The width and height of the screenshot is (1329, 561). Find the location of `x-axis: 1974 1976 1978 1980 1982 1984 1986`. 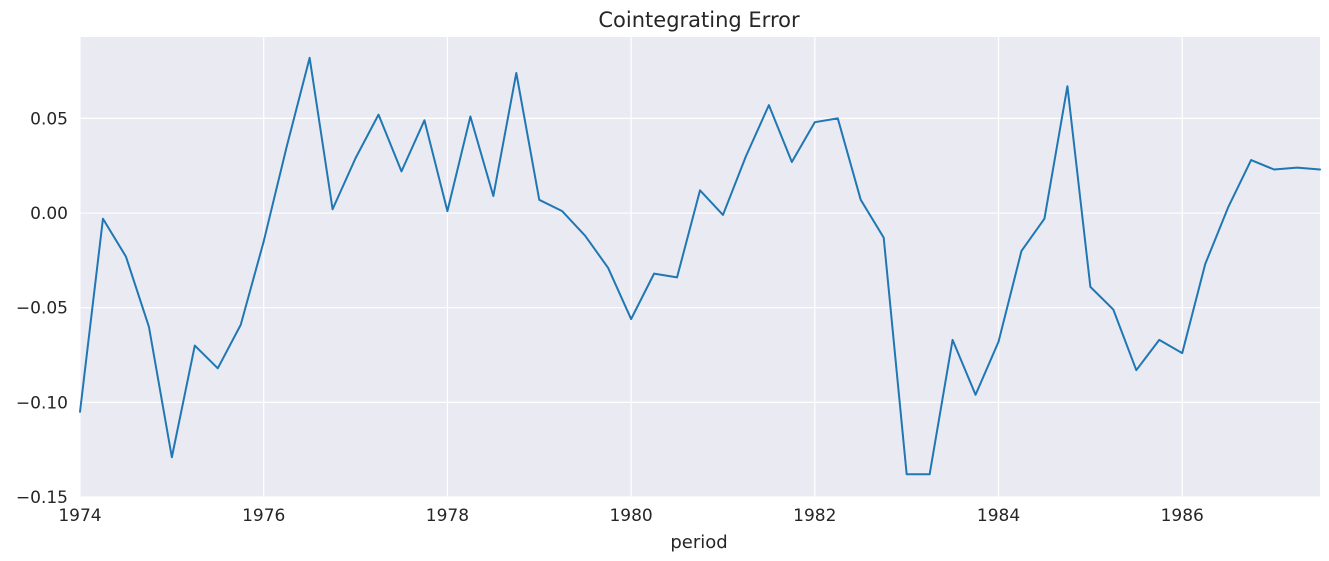

x-axis: 1974 1976 1978 1980 1982 1984 1986 is located at coordinates (630, 516).